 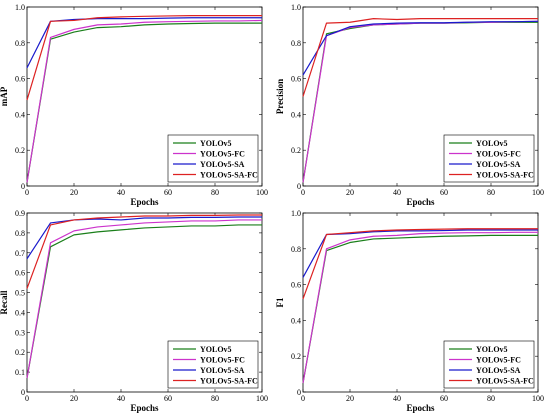 I want to click on chart1-xtick-label: 20, so click(x=74, y=192).